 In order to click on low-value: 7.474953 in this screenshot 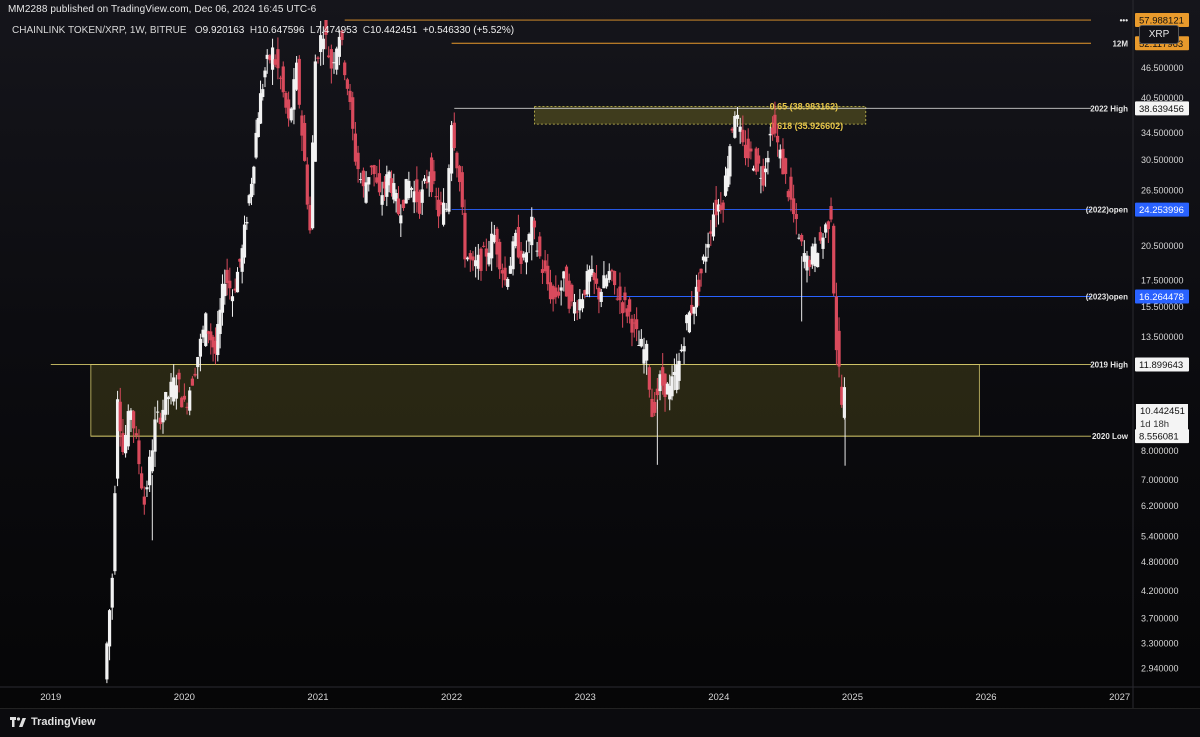, I will do `click(336, 30)`.